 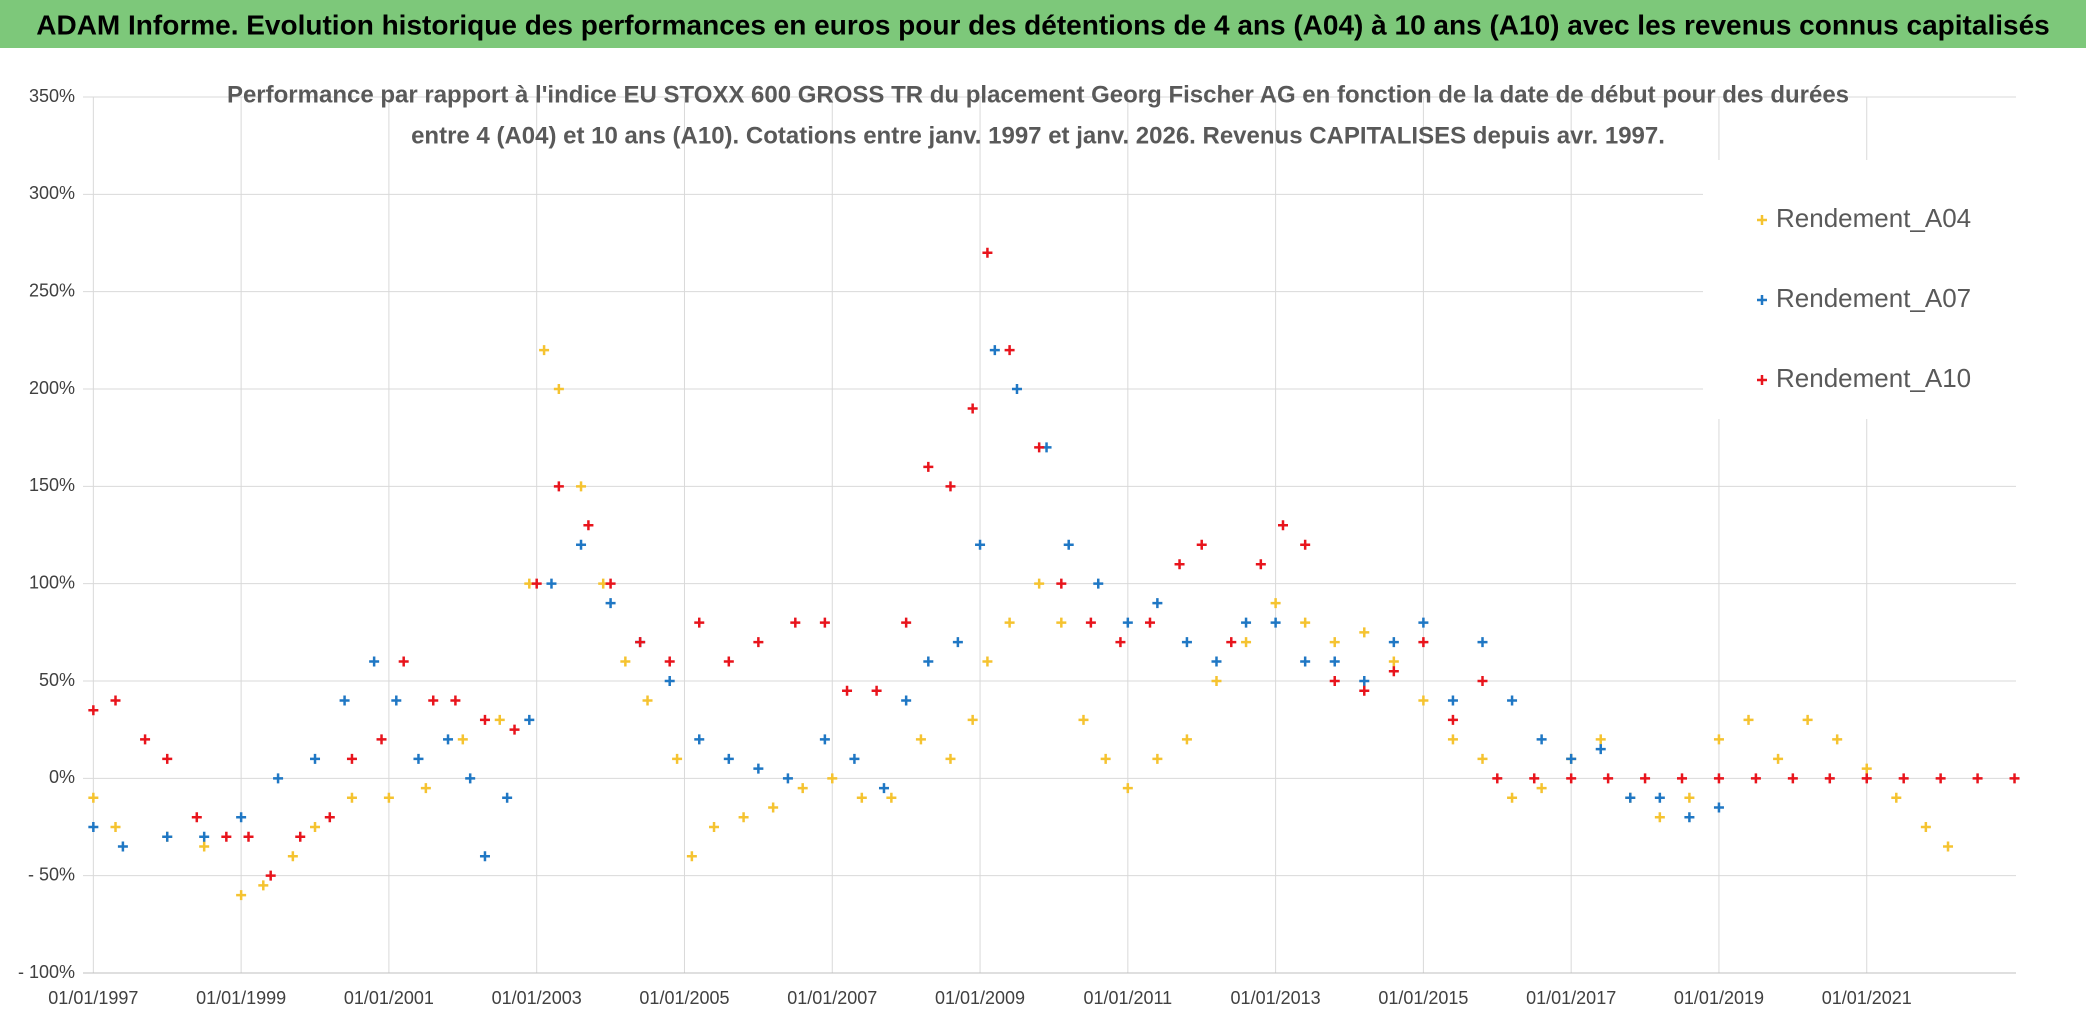 I want to click on y-tick-label: 50%, so click(x=57, y=680).